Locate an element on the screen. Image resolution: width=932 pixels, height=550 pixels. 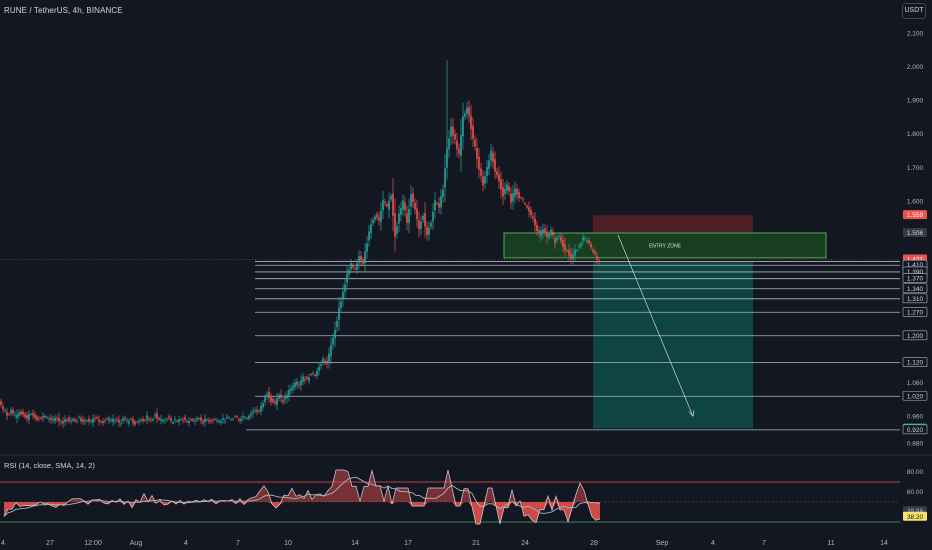
rsi-tick-label: 38.20 is located at coordinates (915, 517).